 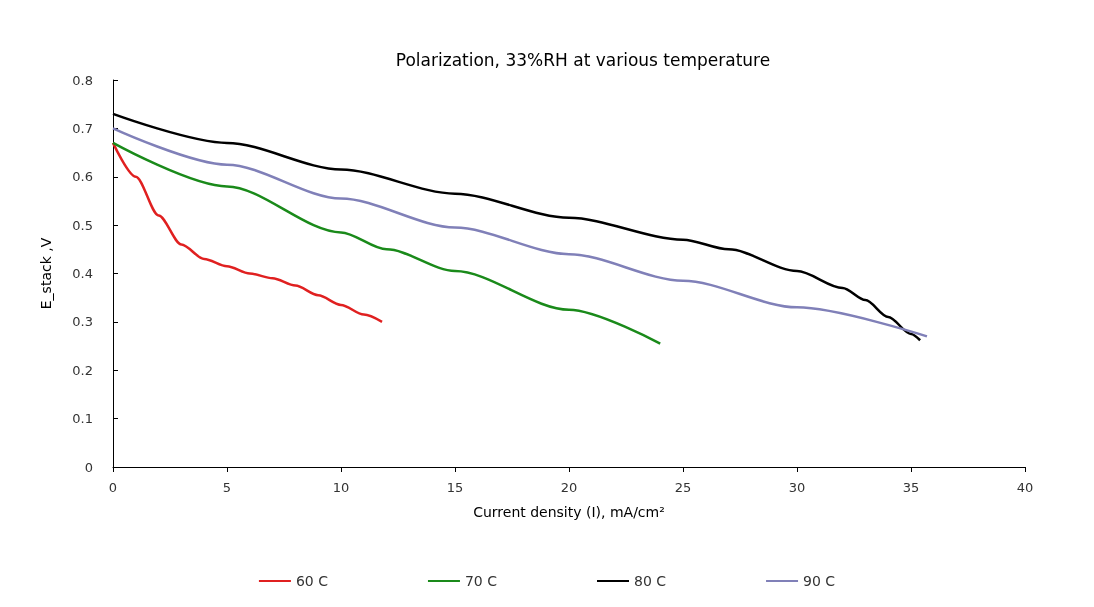 I want to click on x-tick-label: 25, so click(x=683, y=487).